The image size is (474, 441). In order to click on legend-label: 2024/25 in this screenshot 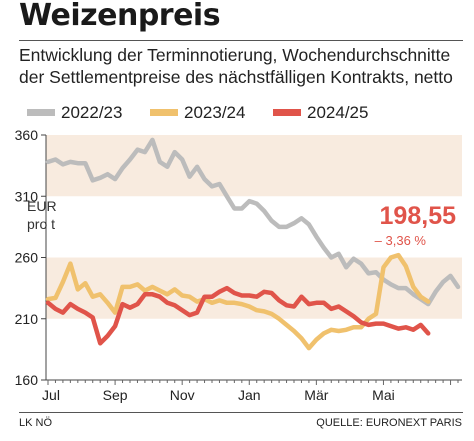, I will do `click(338, 112)`.